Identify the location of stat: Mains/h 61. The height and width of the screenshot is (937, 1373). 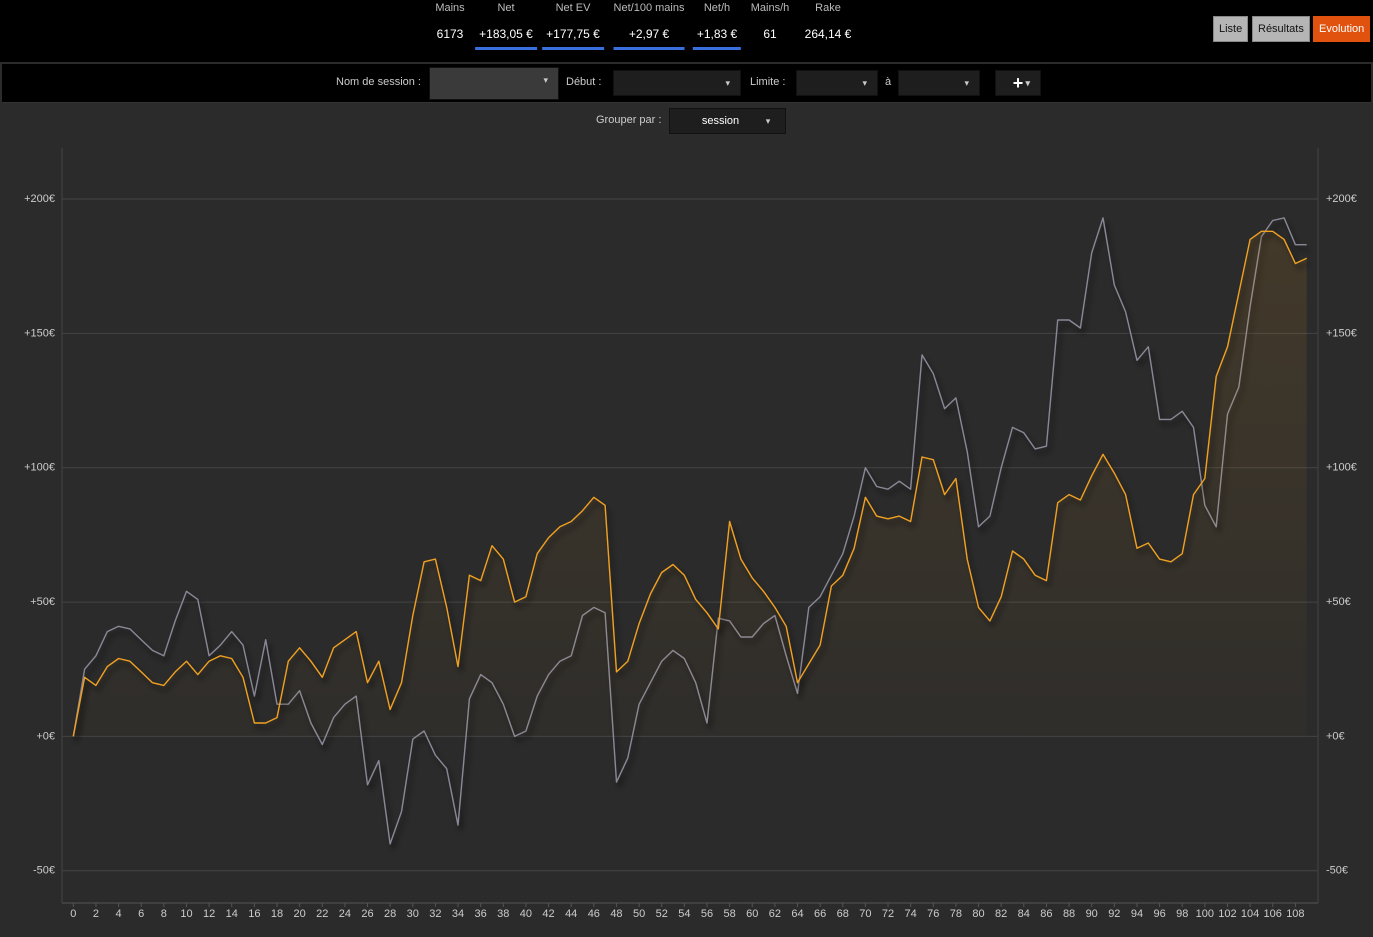
(770, 23).